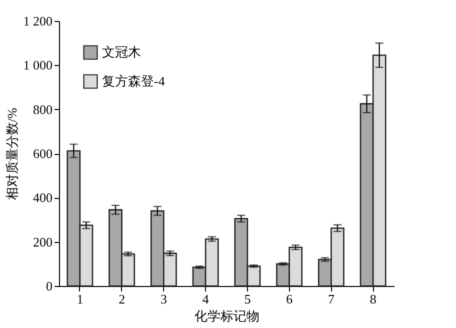 The image size is (456, 328). Describe the element at coordinates (134, 81) in the screenshot. I see `legend-label: 复方森登-4` at that location.